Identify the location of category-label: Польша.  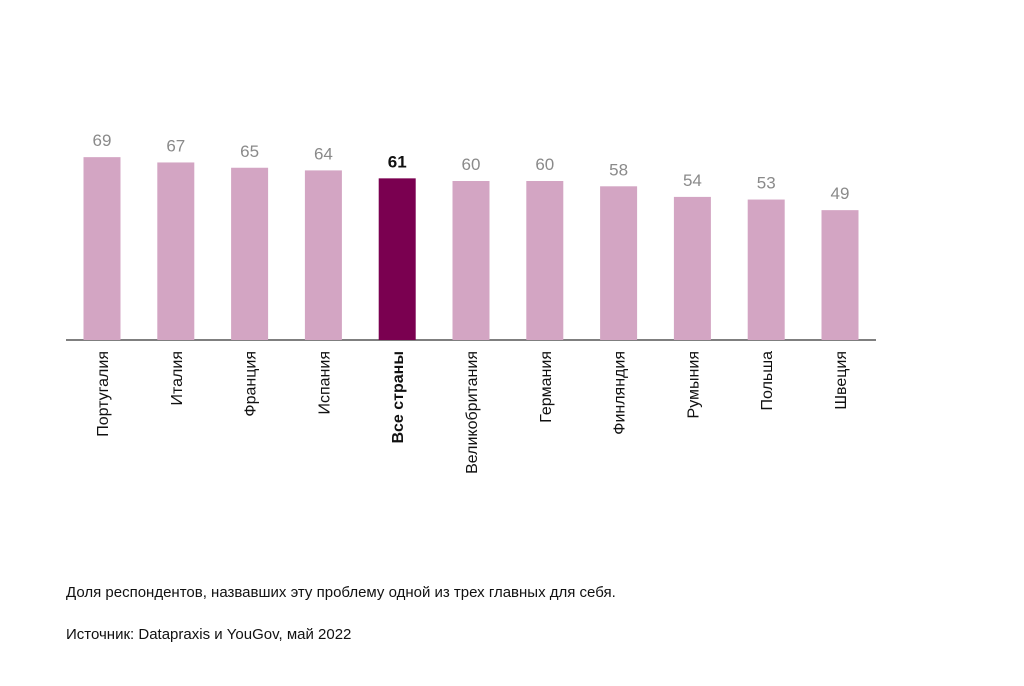
(767, 381).